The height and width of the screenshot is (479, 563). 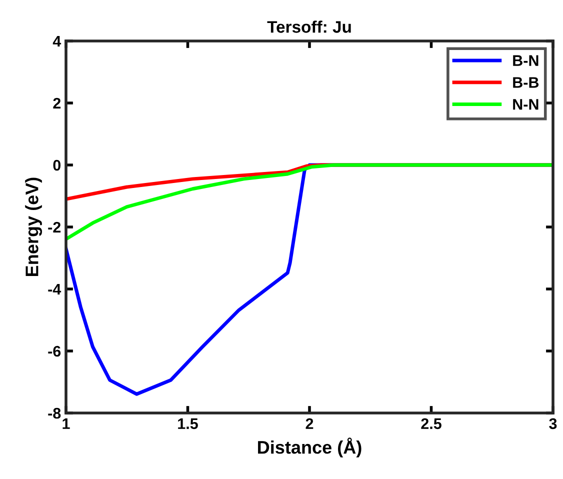 What do you see at coordinates (309, 26) in the screenshot?
I see `chart-title: Tersoff: Ju` at bounding box center [309, 26].